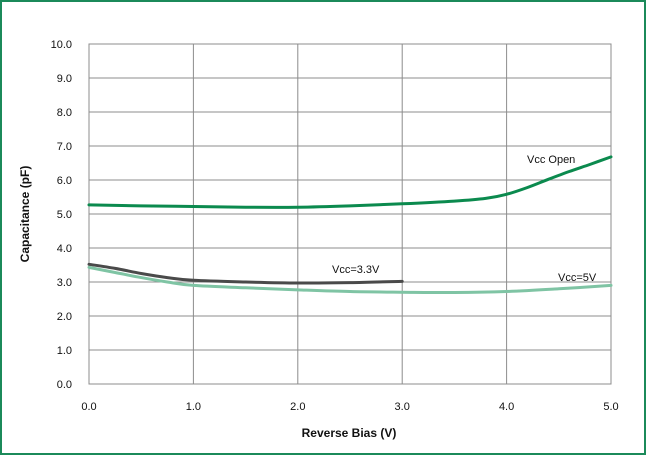  I want to click on y-tick-label: 0.0, so click(64, 385).